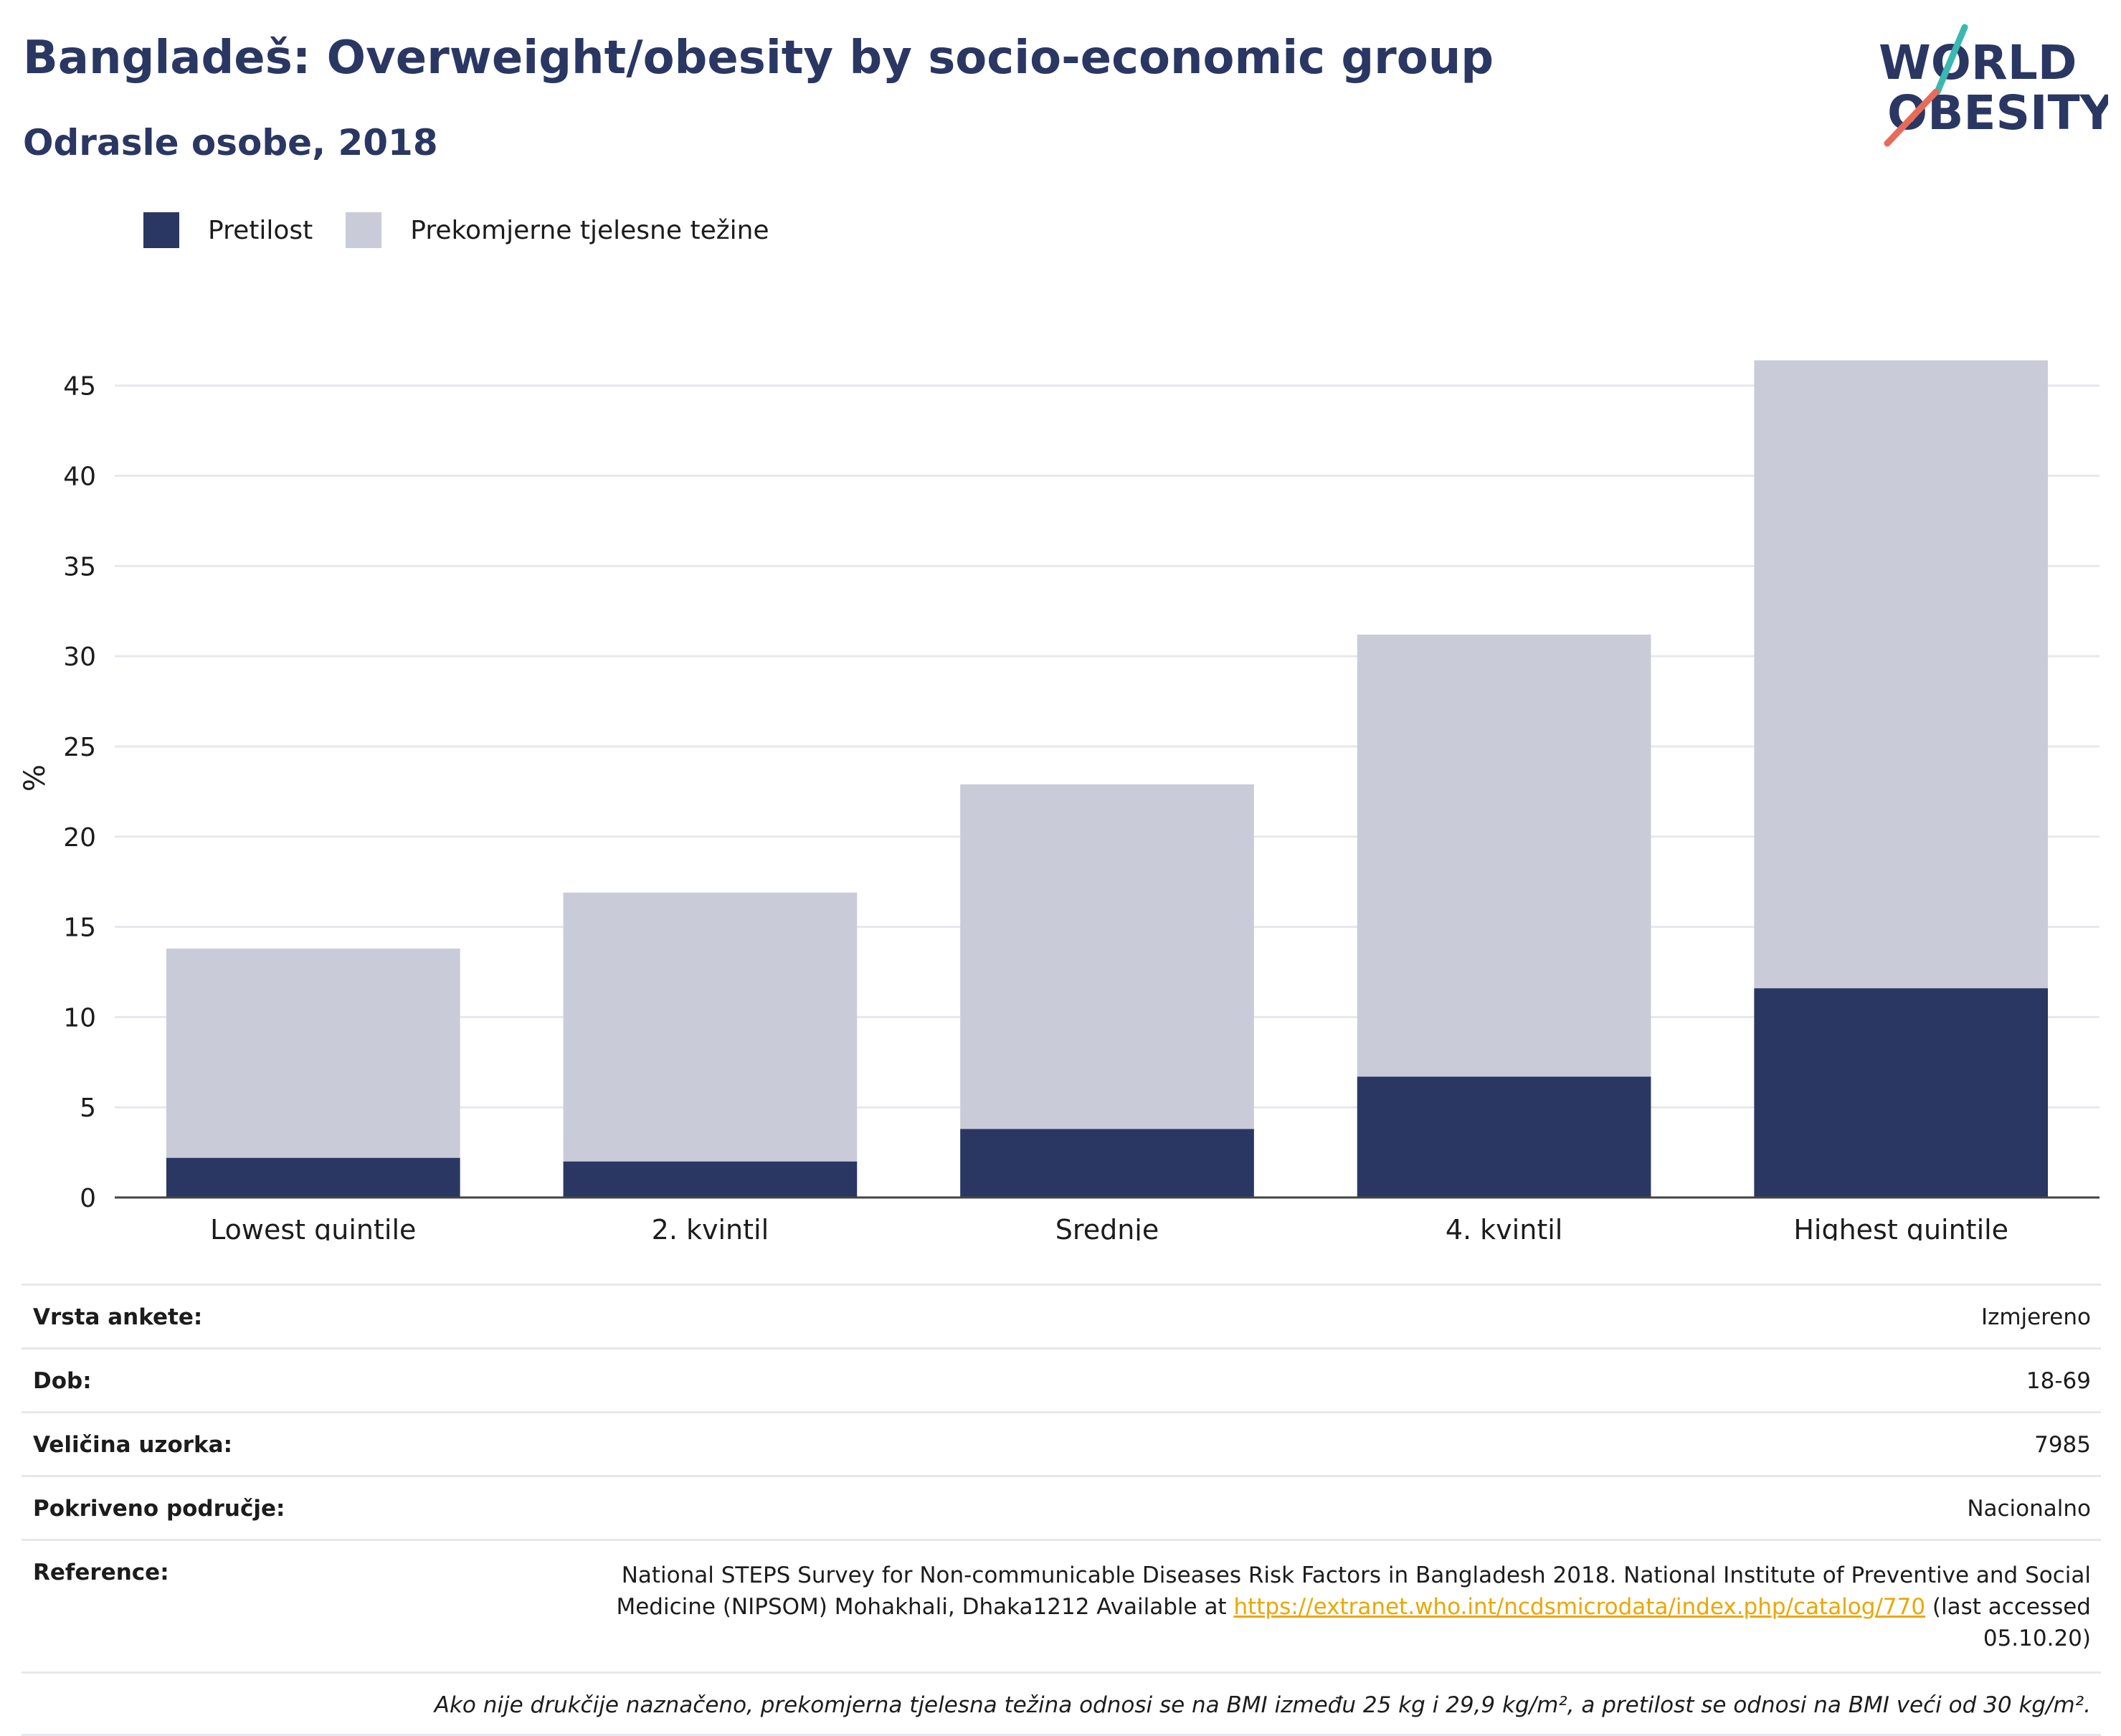 This screenshot has width=2121, height=1736. I want to click on legend-item-overweight: Prekomjerne tjelesne težine, so click(557, 230).